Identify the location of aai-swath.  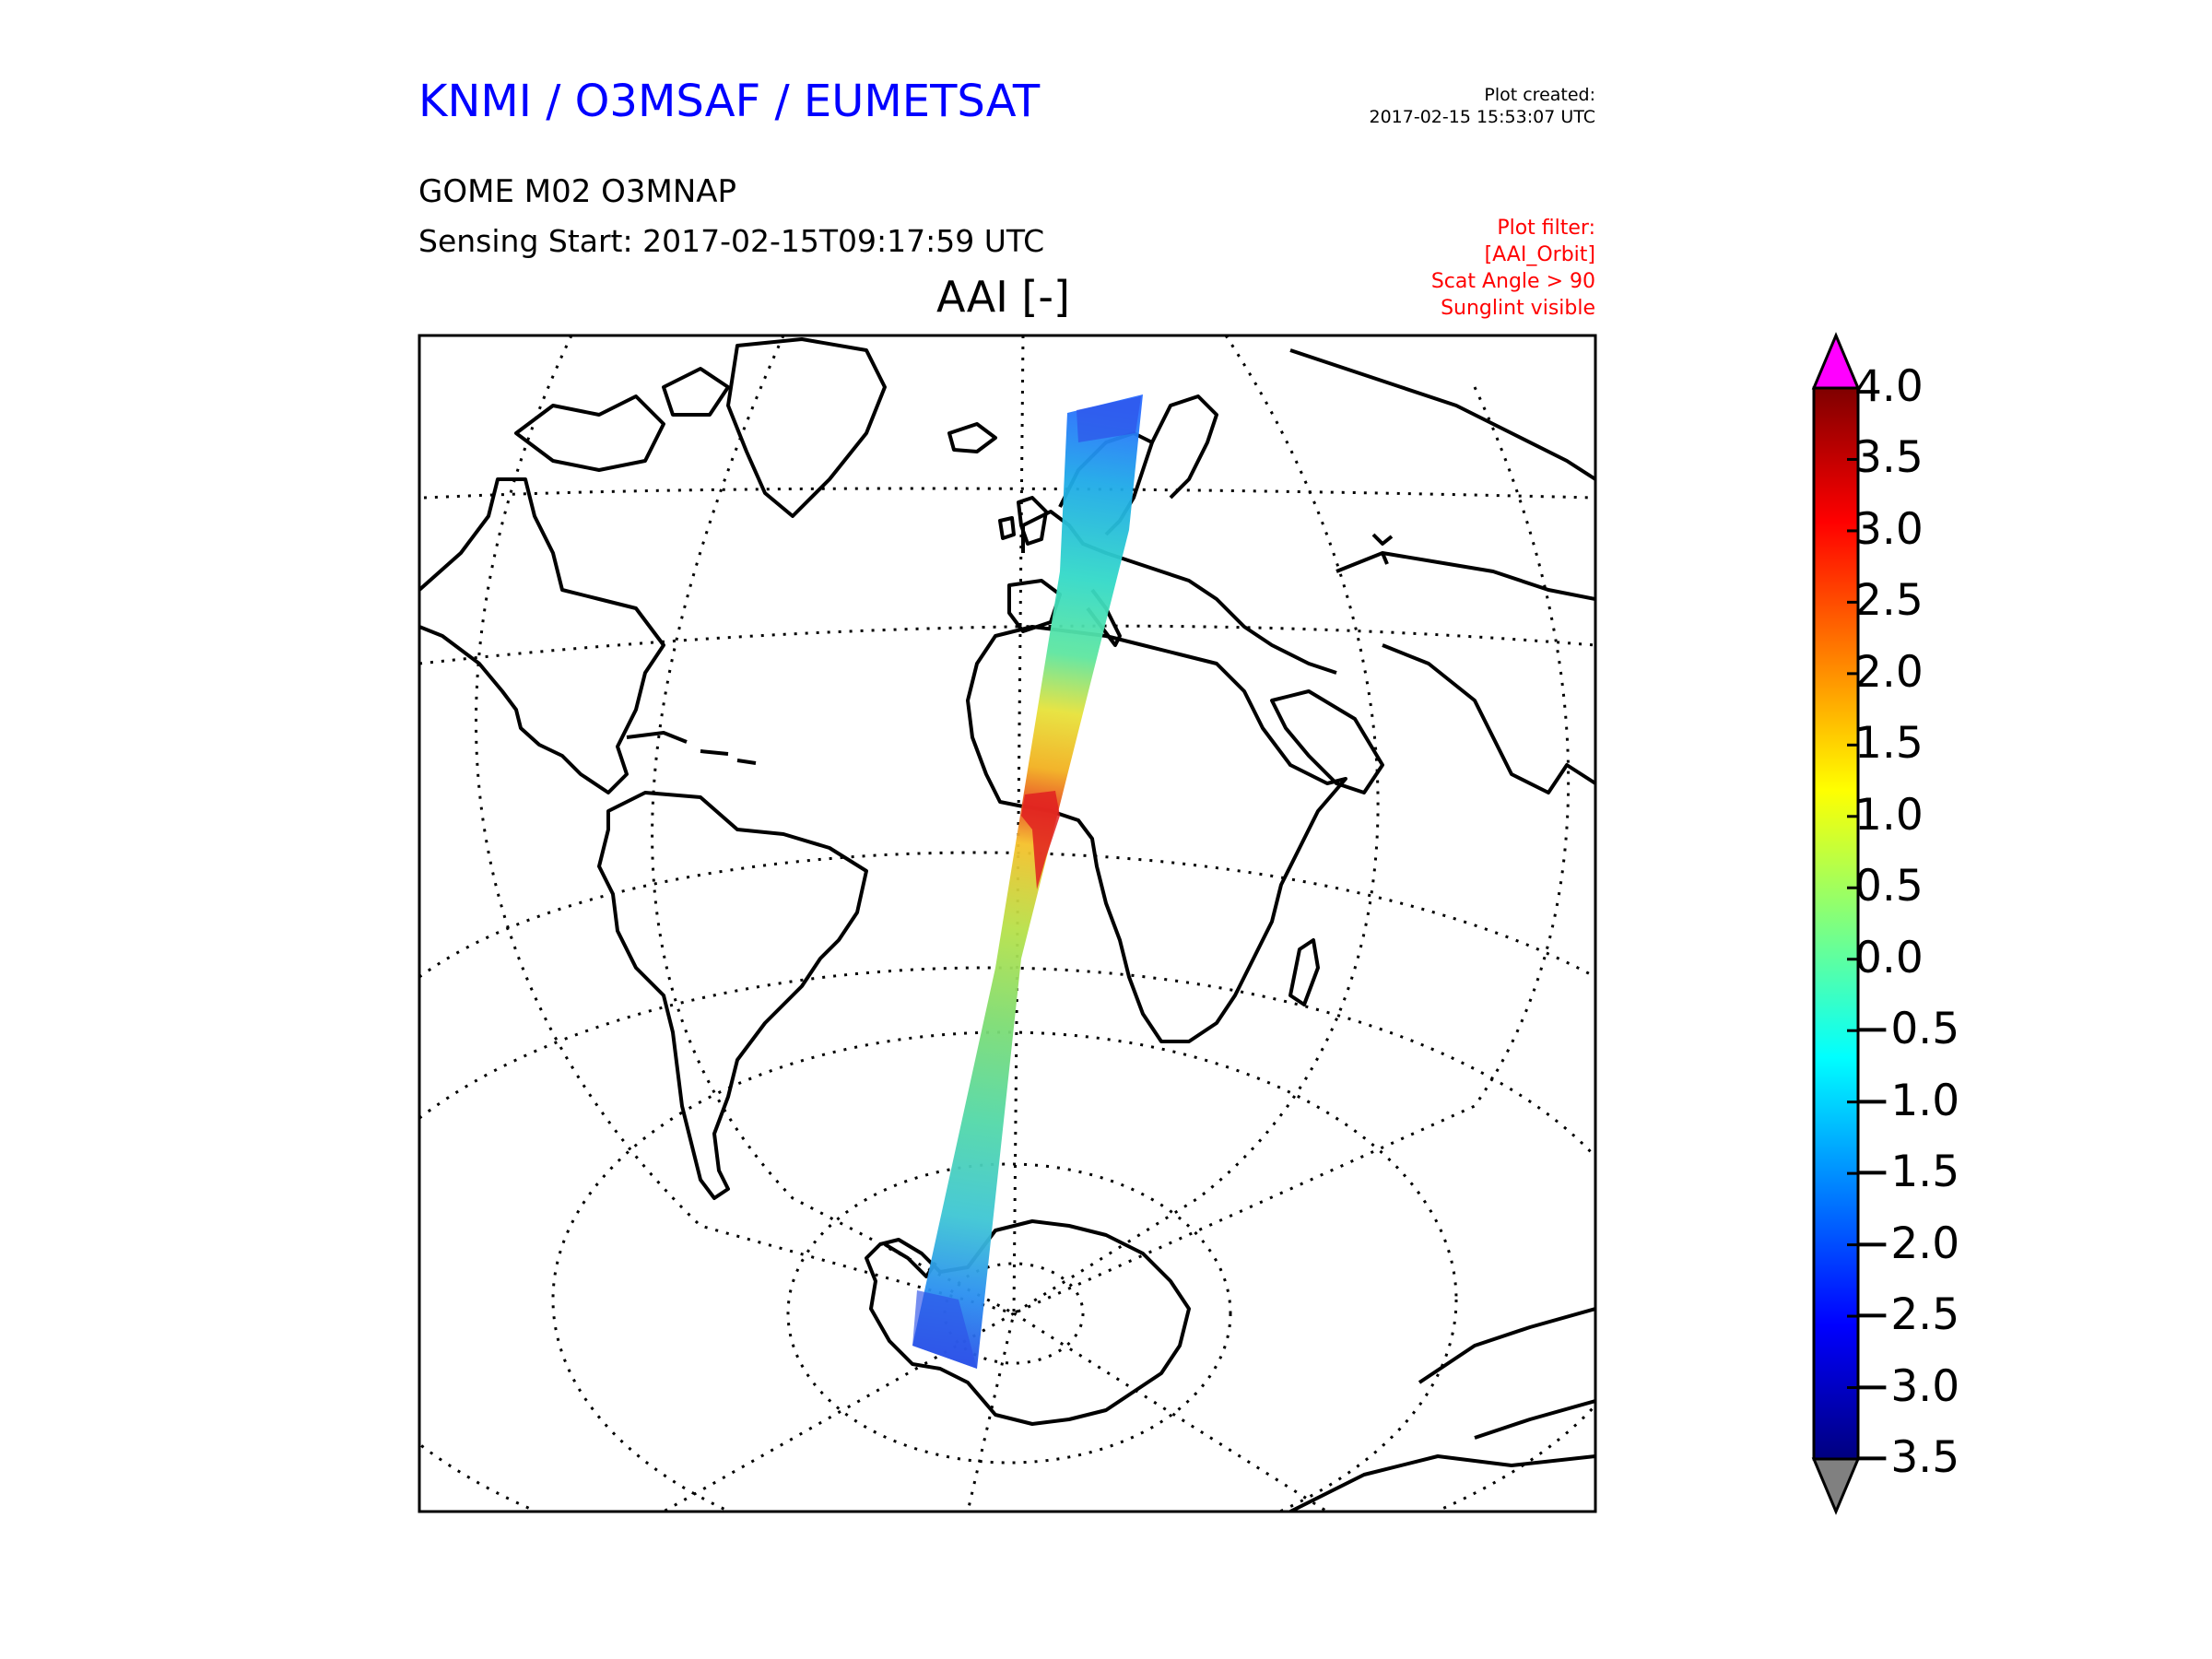
(1027, 881).